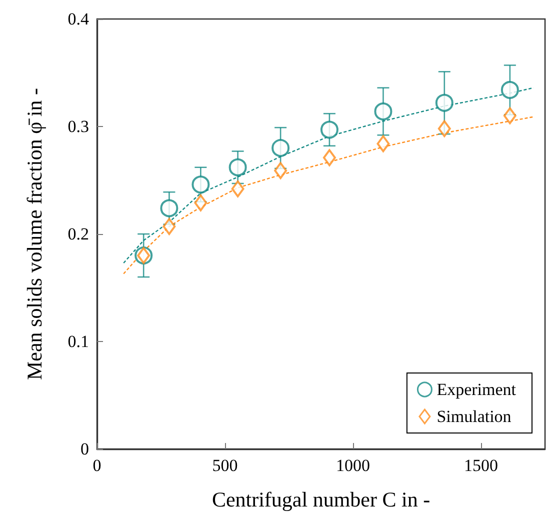 This screenshot has width=546, height=521. I want to click on y-tick-label: 0.2, so click(78, 234).